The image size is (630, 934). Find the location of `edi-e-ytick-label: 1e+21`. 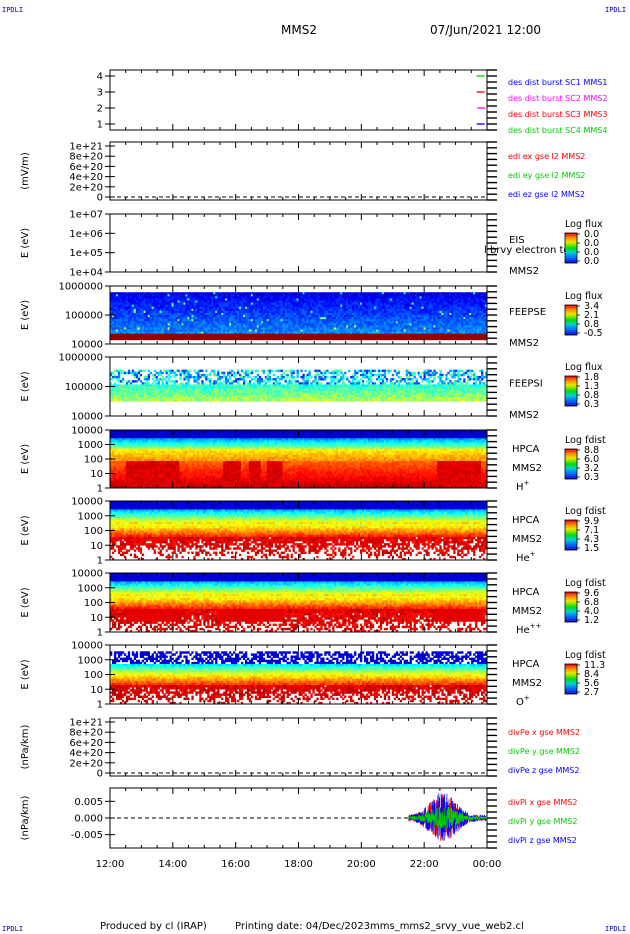

edi-e-ytick-label: 1e+21 is located at coordinates (86, 147).